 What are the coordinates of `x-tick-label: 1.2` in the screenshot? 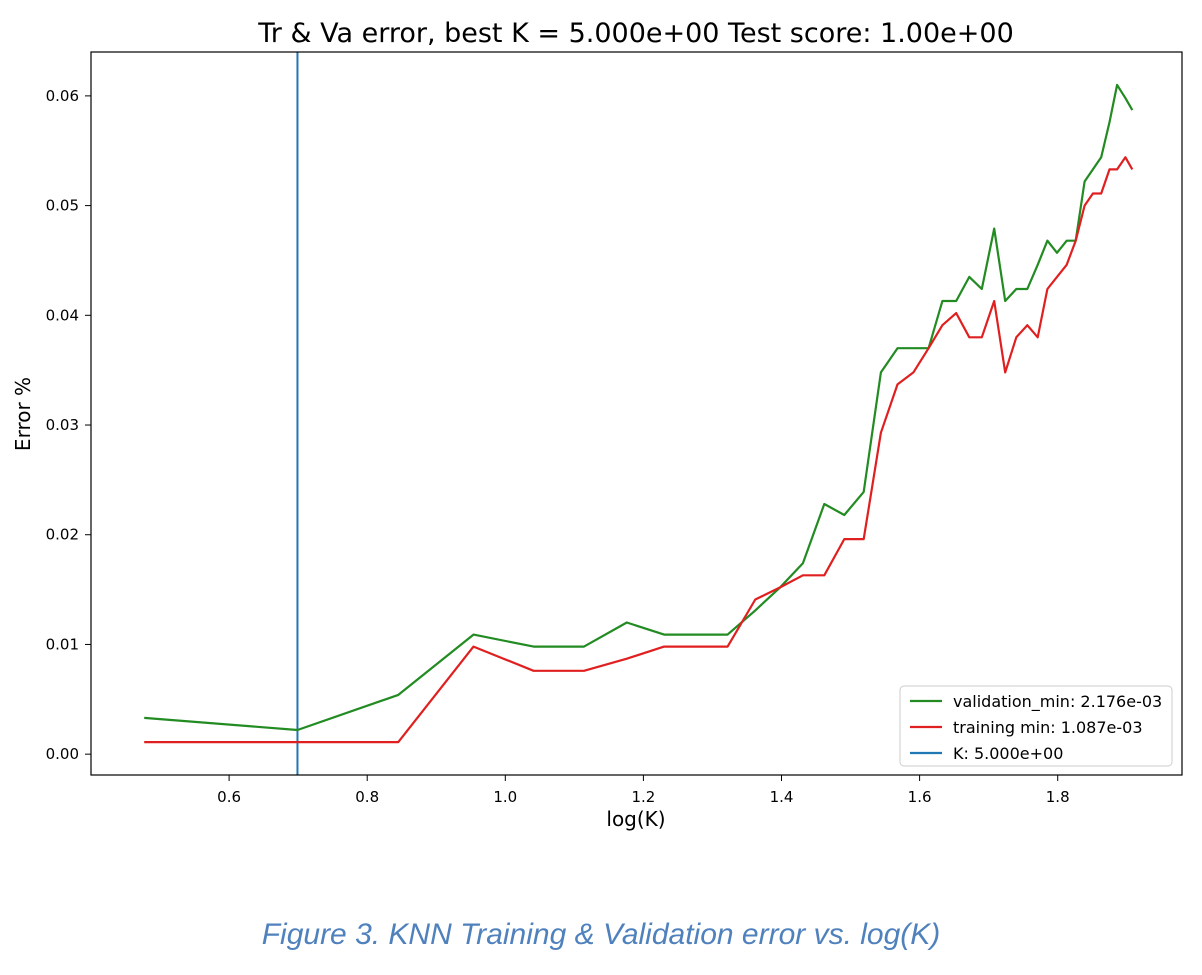 It's located at (643, 797).